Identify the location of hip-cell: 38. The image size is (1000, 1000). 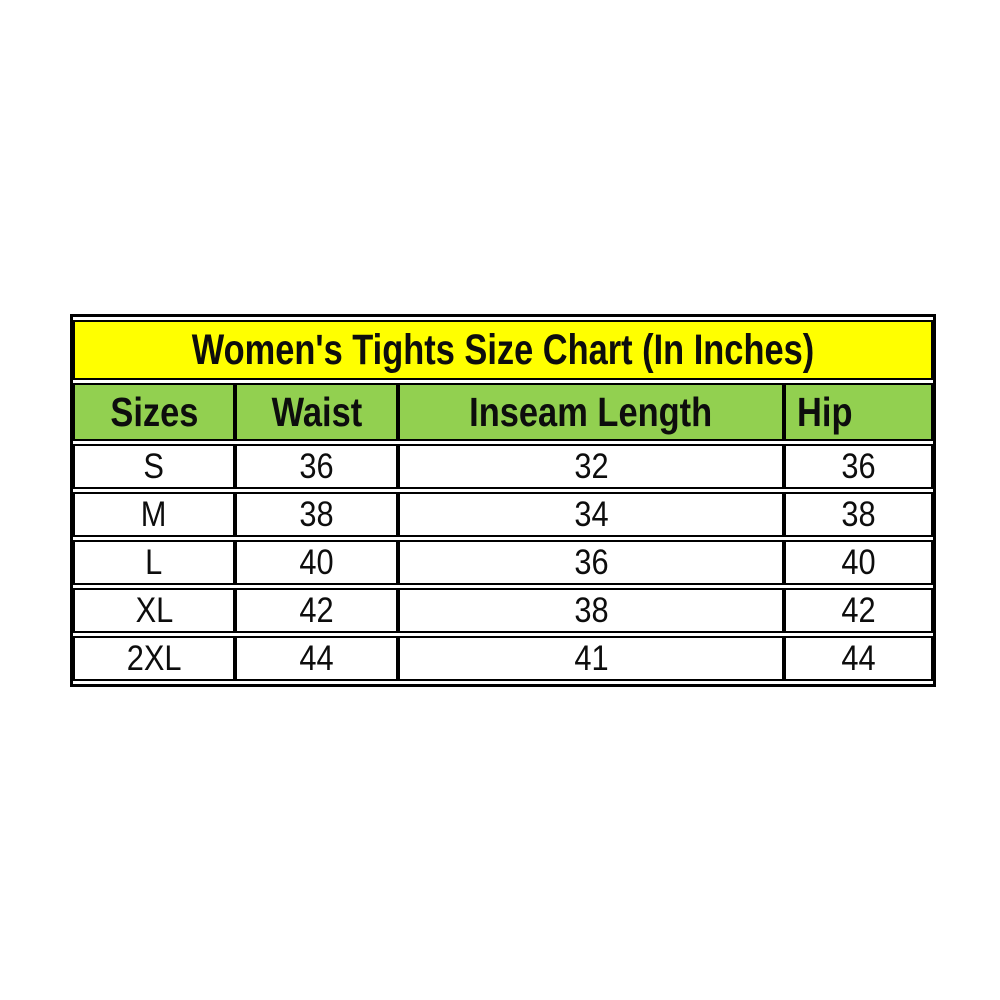
(859, 514).